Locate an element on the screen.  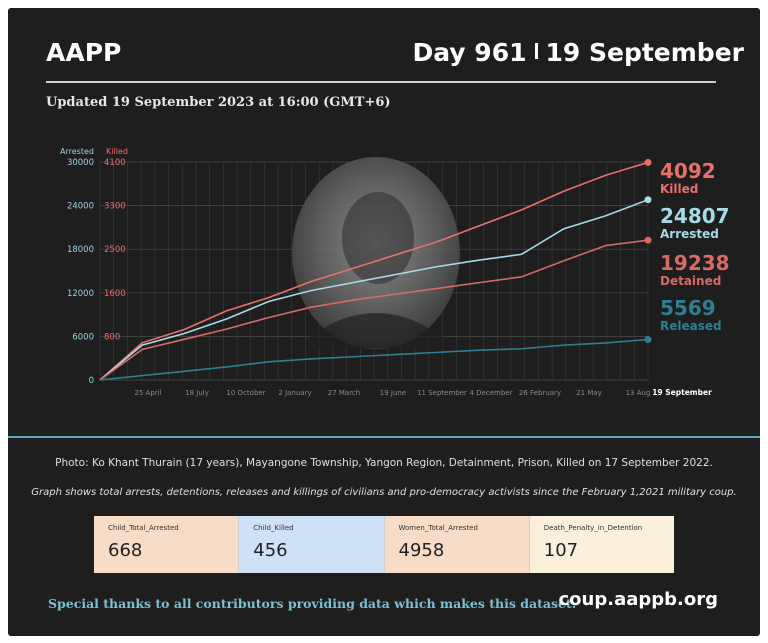
left-axis-label: Arrested is located at coordinates (77, 151).